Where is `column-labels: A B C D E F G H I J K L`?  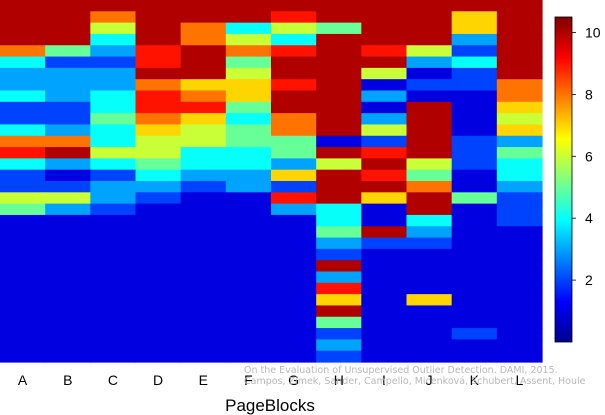
column-labels: A B C D E F G H I J K L is located at coordinates (271, 380).